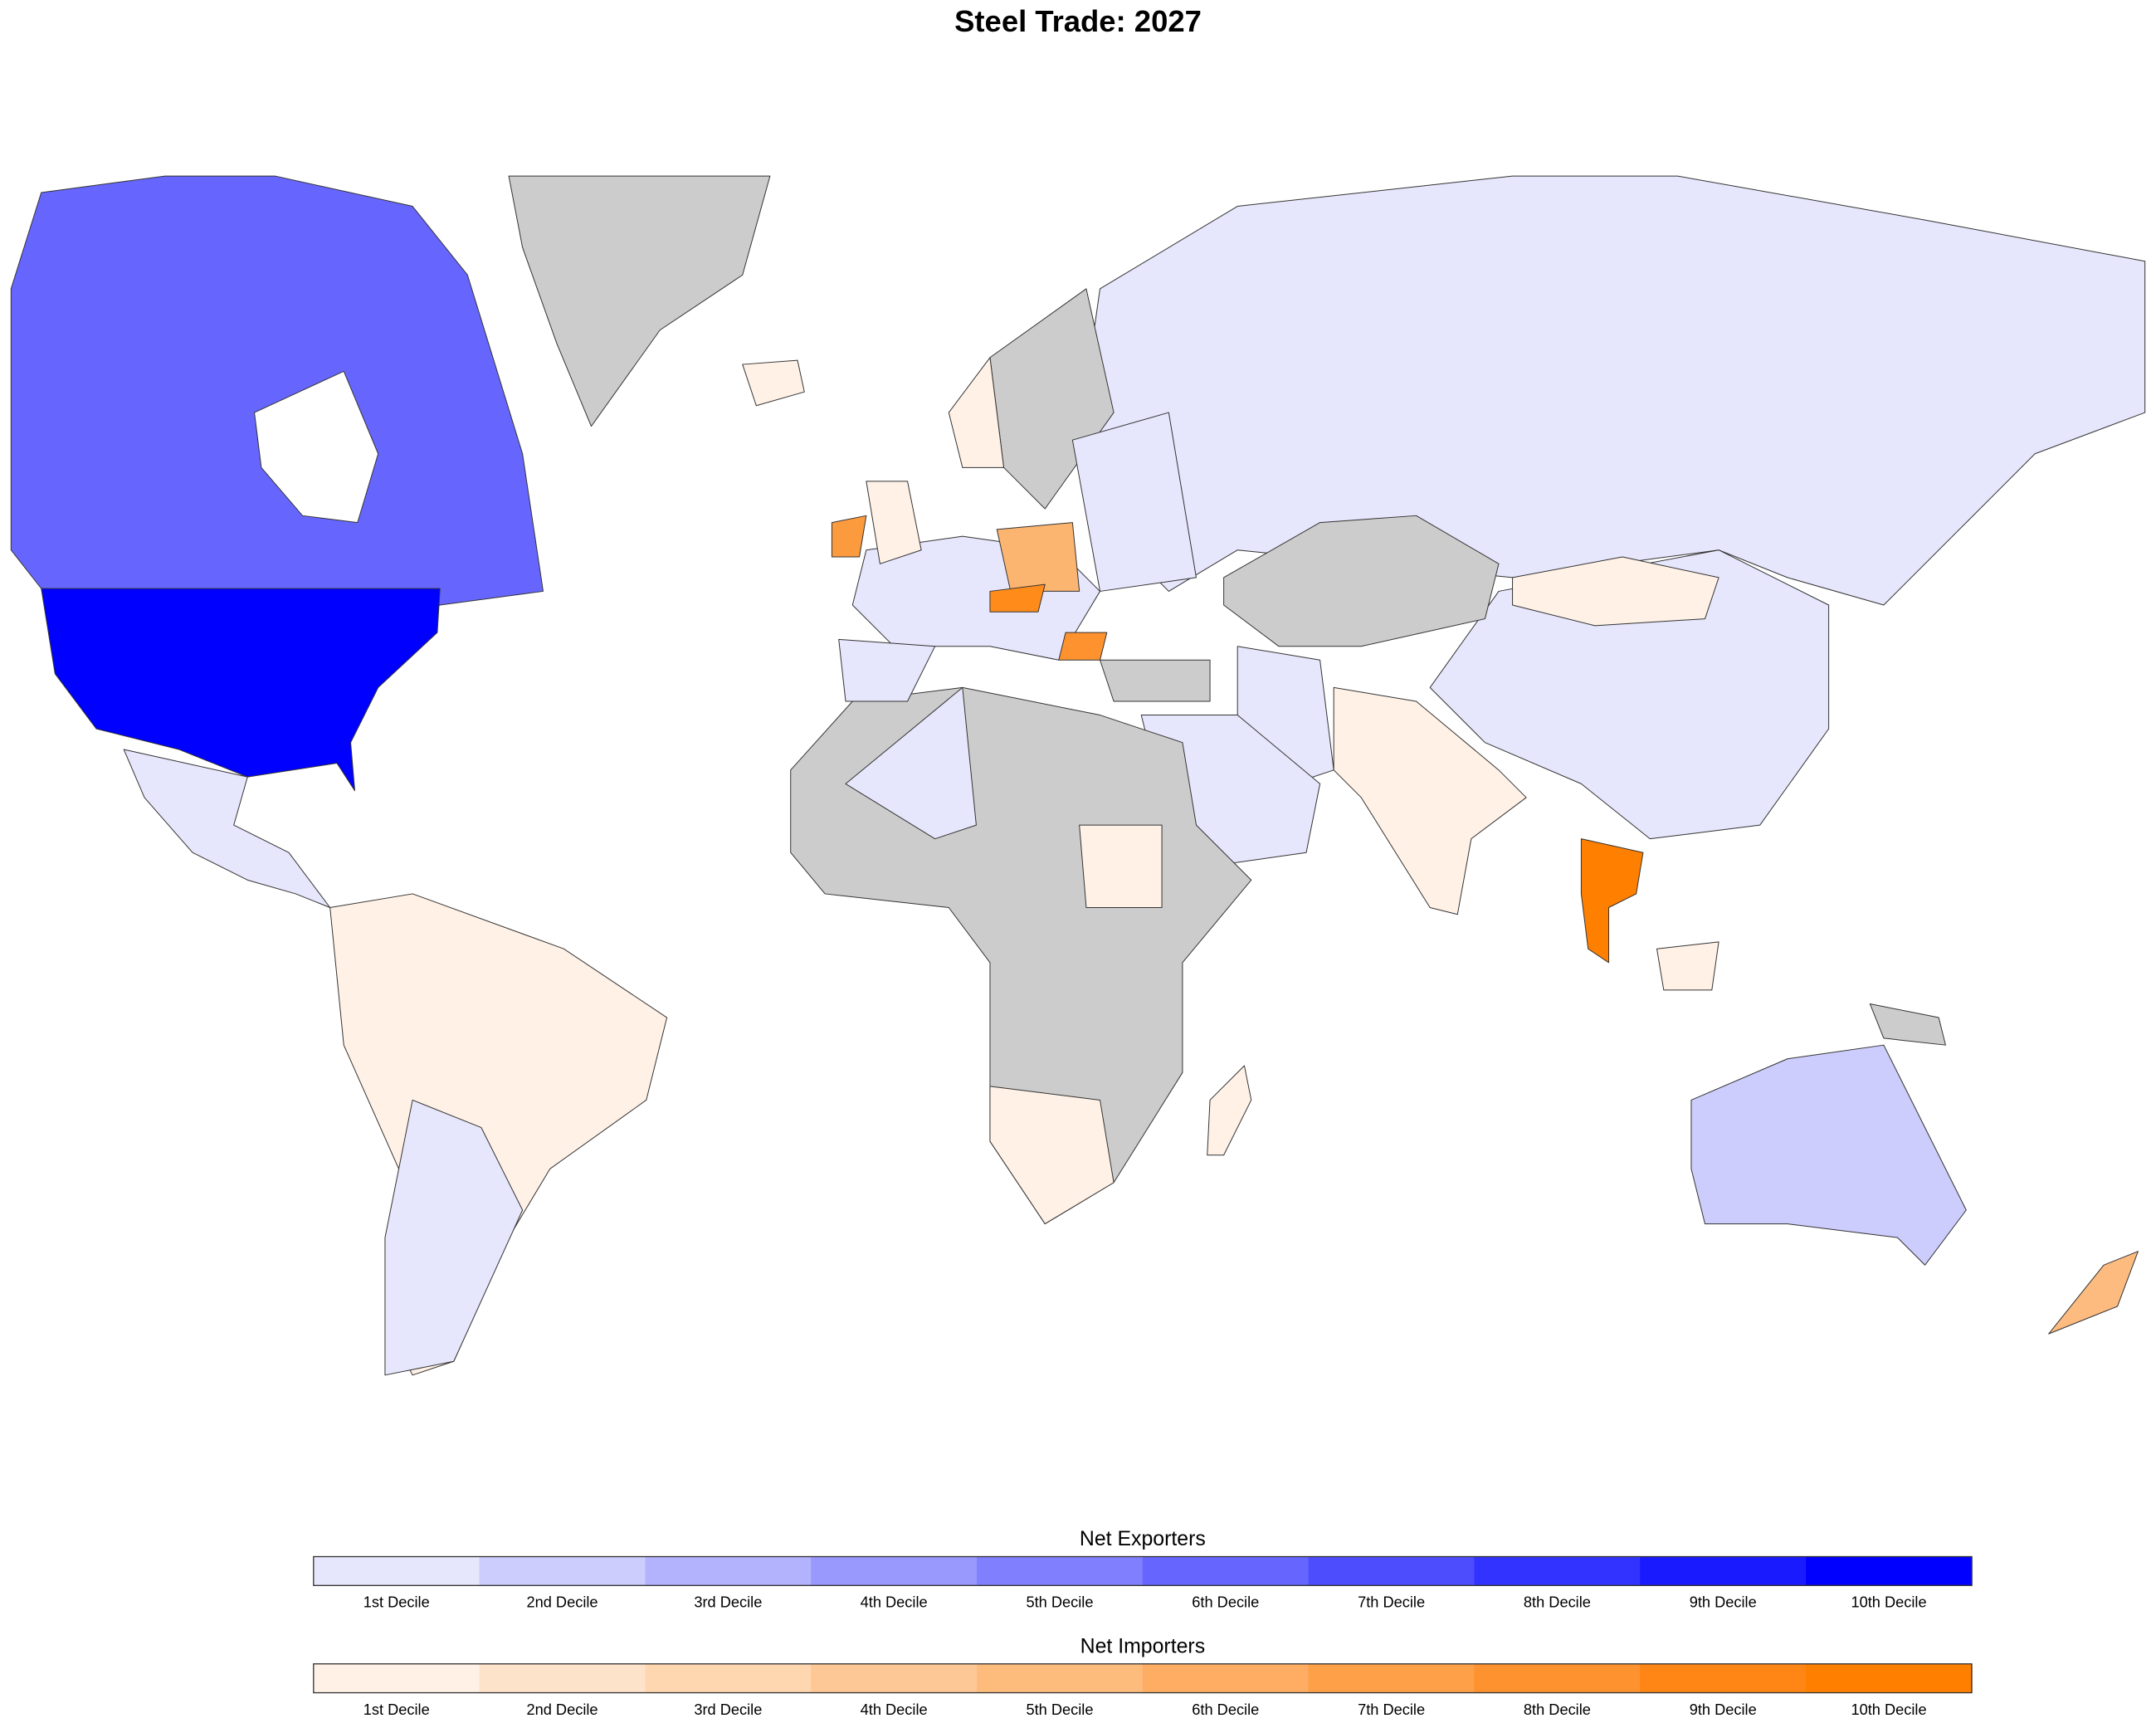 The width and height of the screenshot is (2156, 1723). Describe the element at coordinates (1078, 21) in the screenshot. I see `map-title: Steel Trade: 2027` at that location.